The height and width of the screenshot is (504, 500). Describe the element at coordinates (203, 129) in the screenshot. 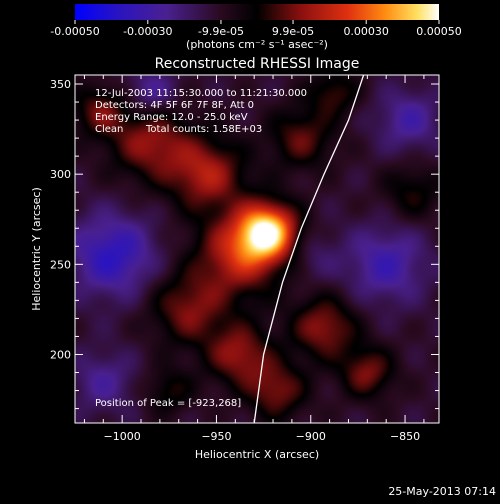

I see `total-counts-text: Total counts: 1.58E+03` at that location.